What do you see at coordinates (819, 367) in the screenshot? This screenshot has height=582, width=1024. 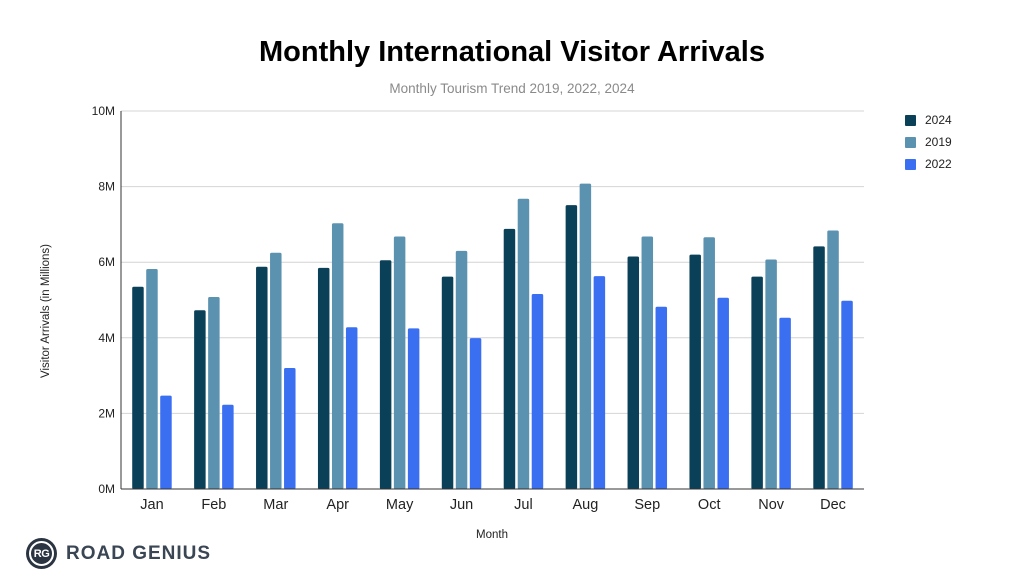 I see `bar-2024-dec` at bounding box center [819, 367].